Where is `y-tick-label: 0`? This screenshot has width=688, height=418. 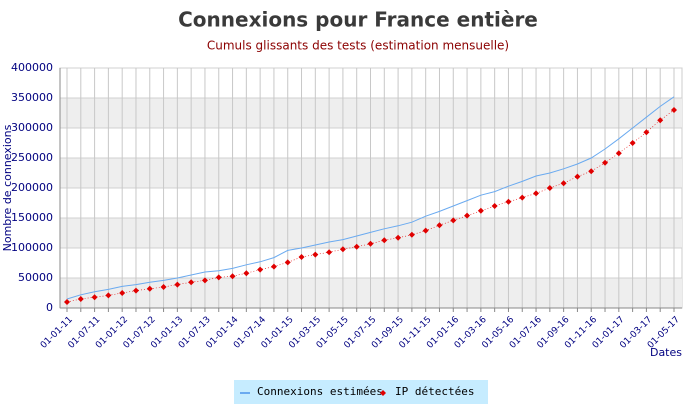 y-tick-label: 0 is located at coordinates (49, 307).